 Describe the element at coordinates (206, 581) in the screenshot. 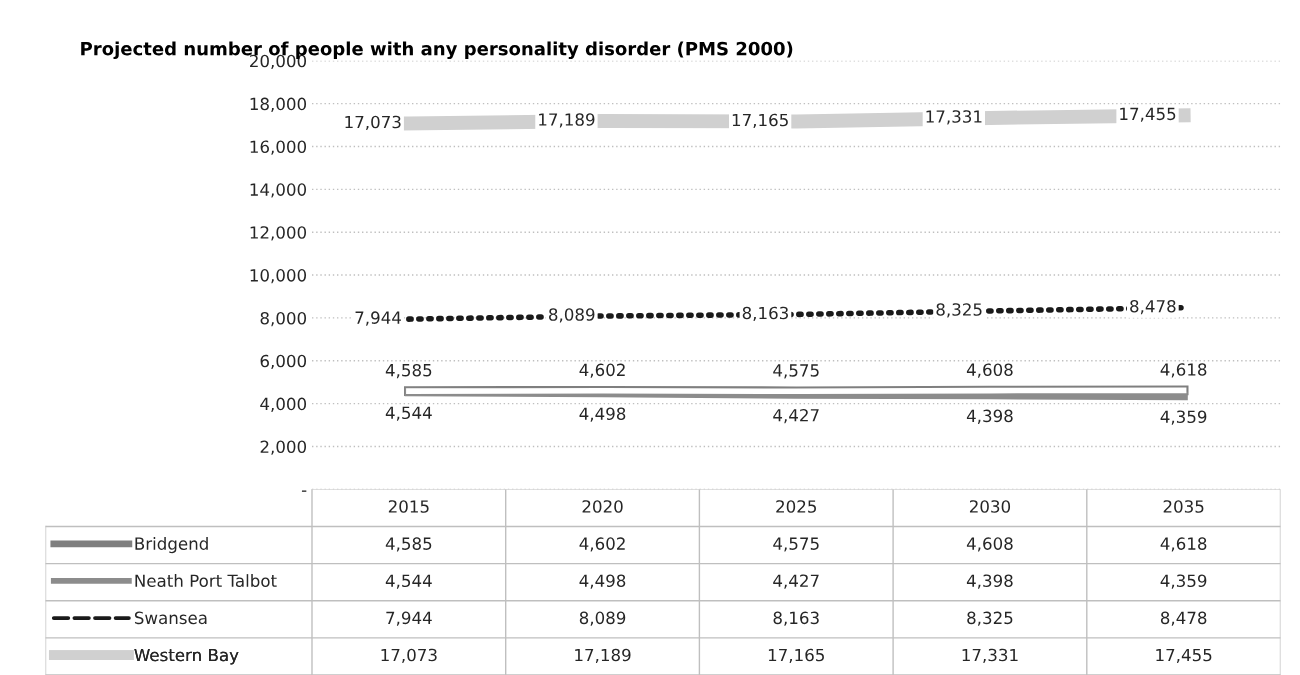

I see `legend-label: Neath Port Talbot` at that location.